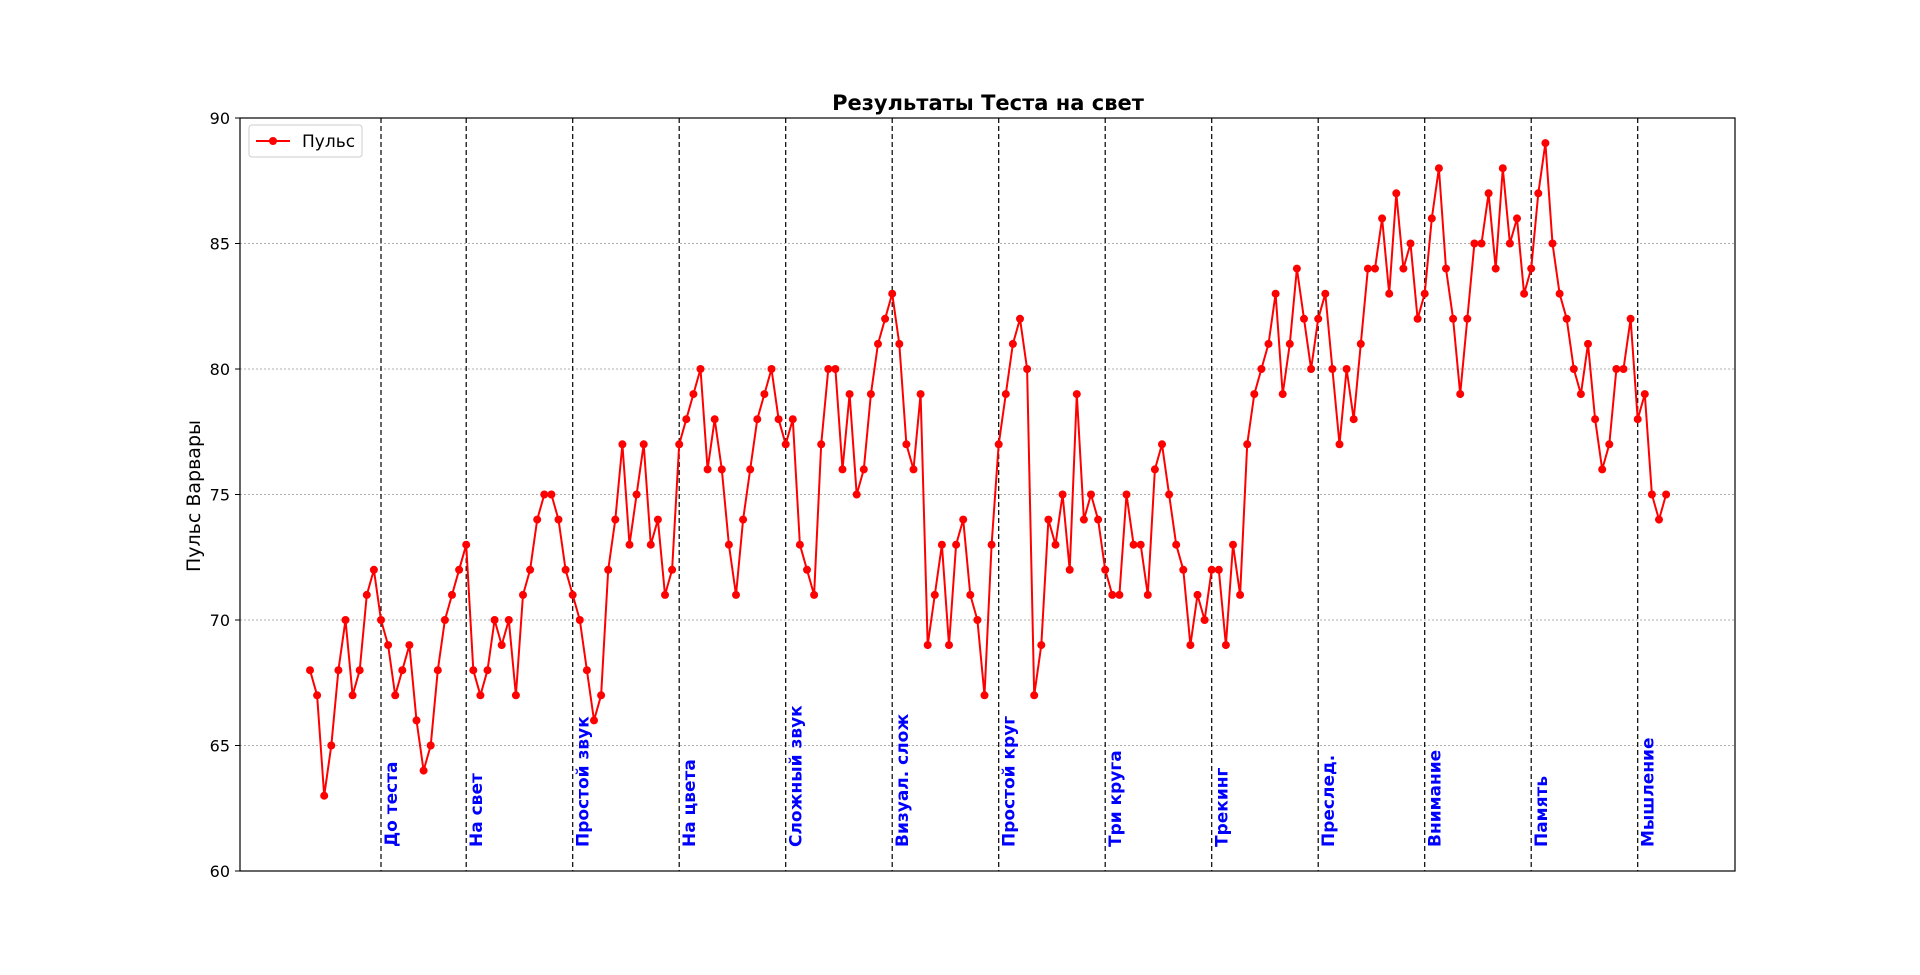 Image resolution: width=1920 pixels, height=975 pixels. I want to click on y-tick-label: 75, so click(220, 495).